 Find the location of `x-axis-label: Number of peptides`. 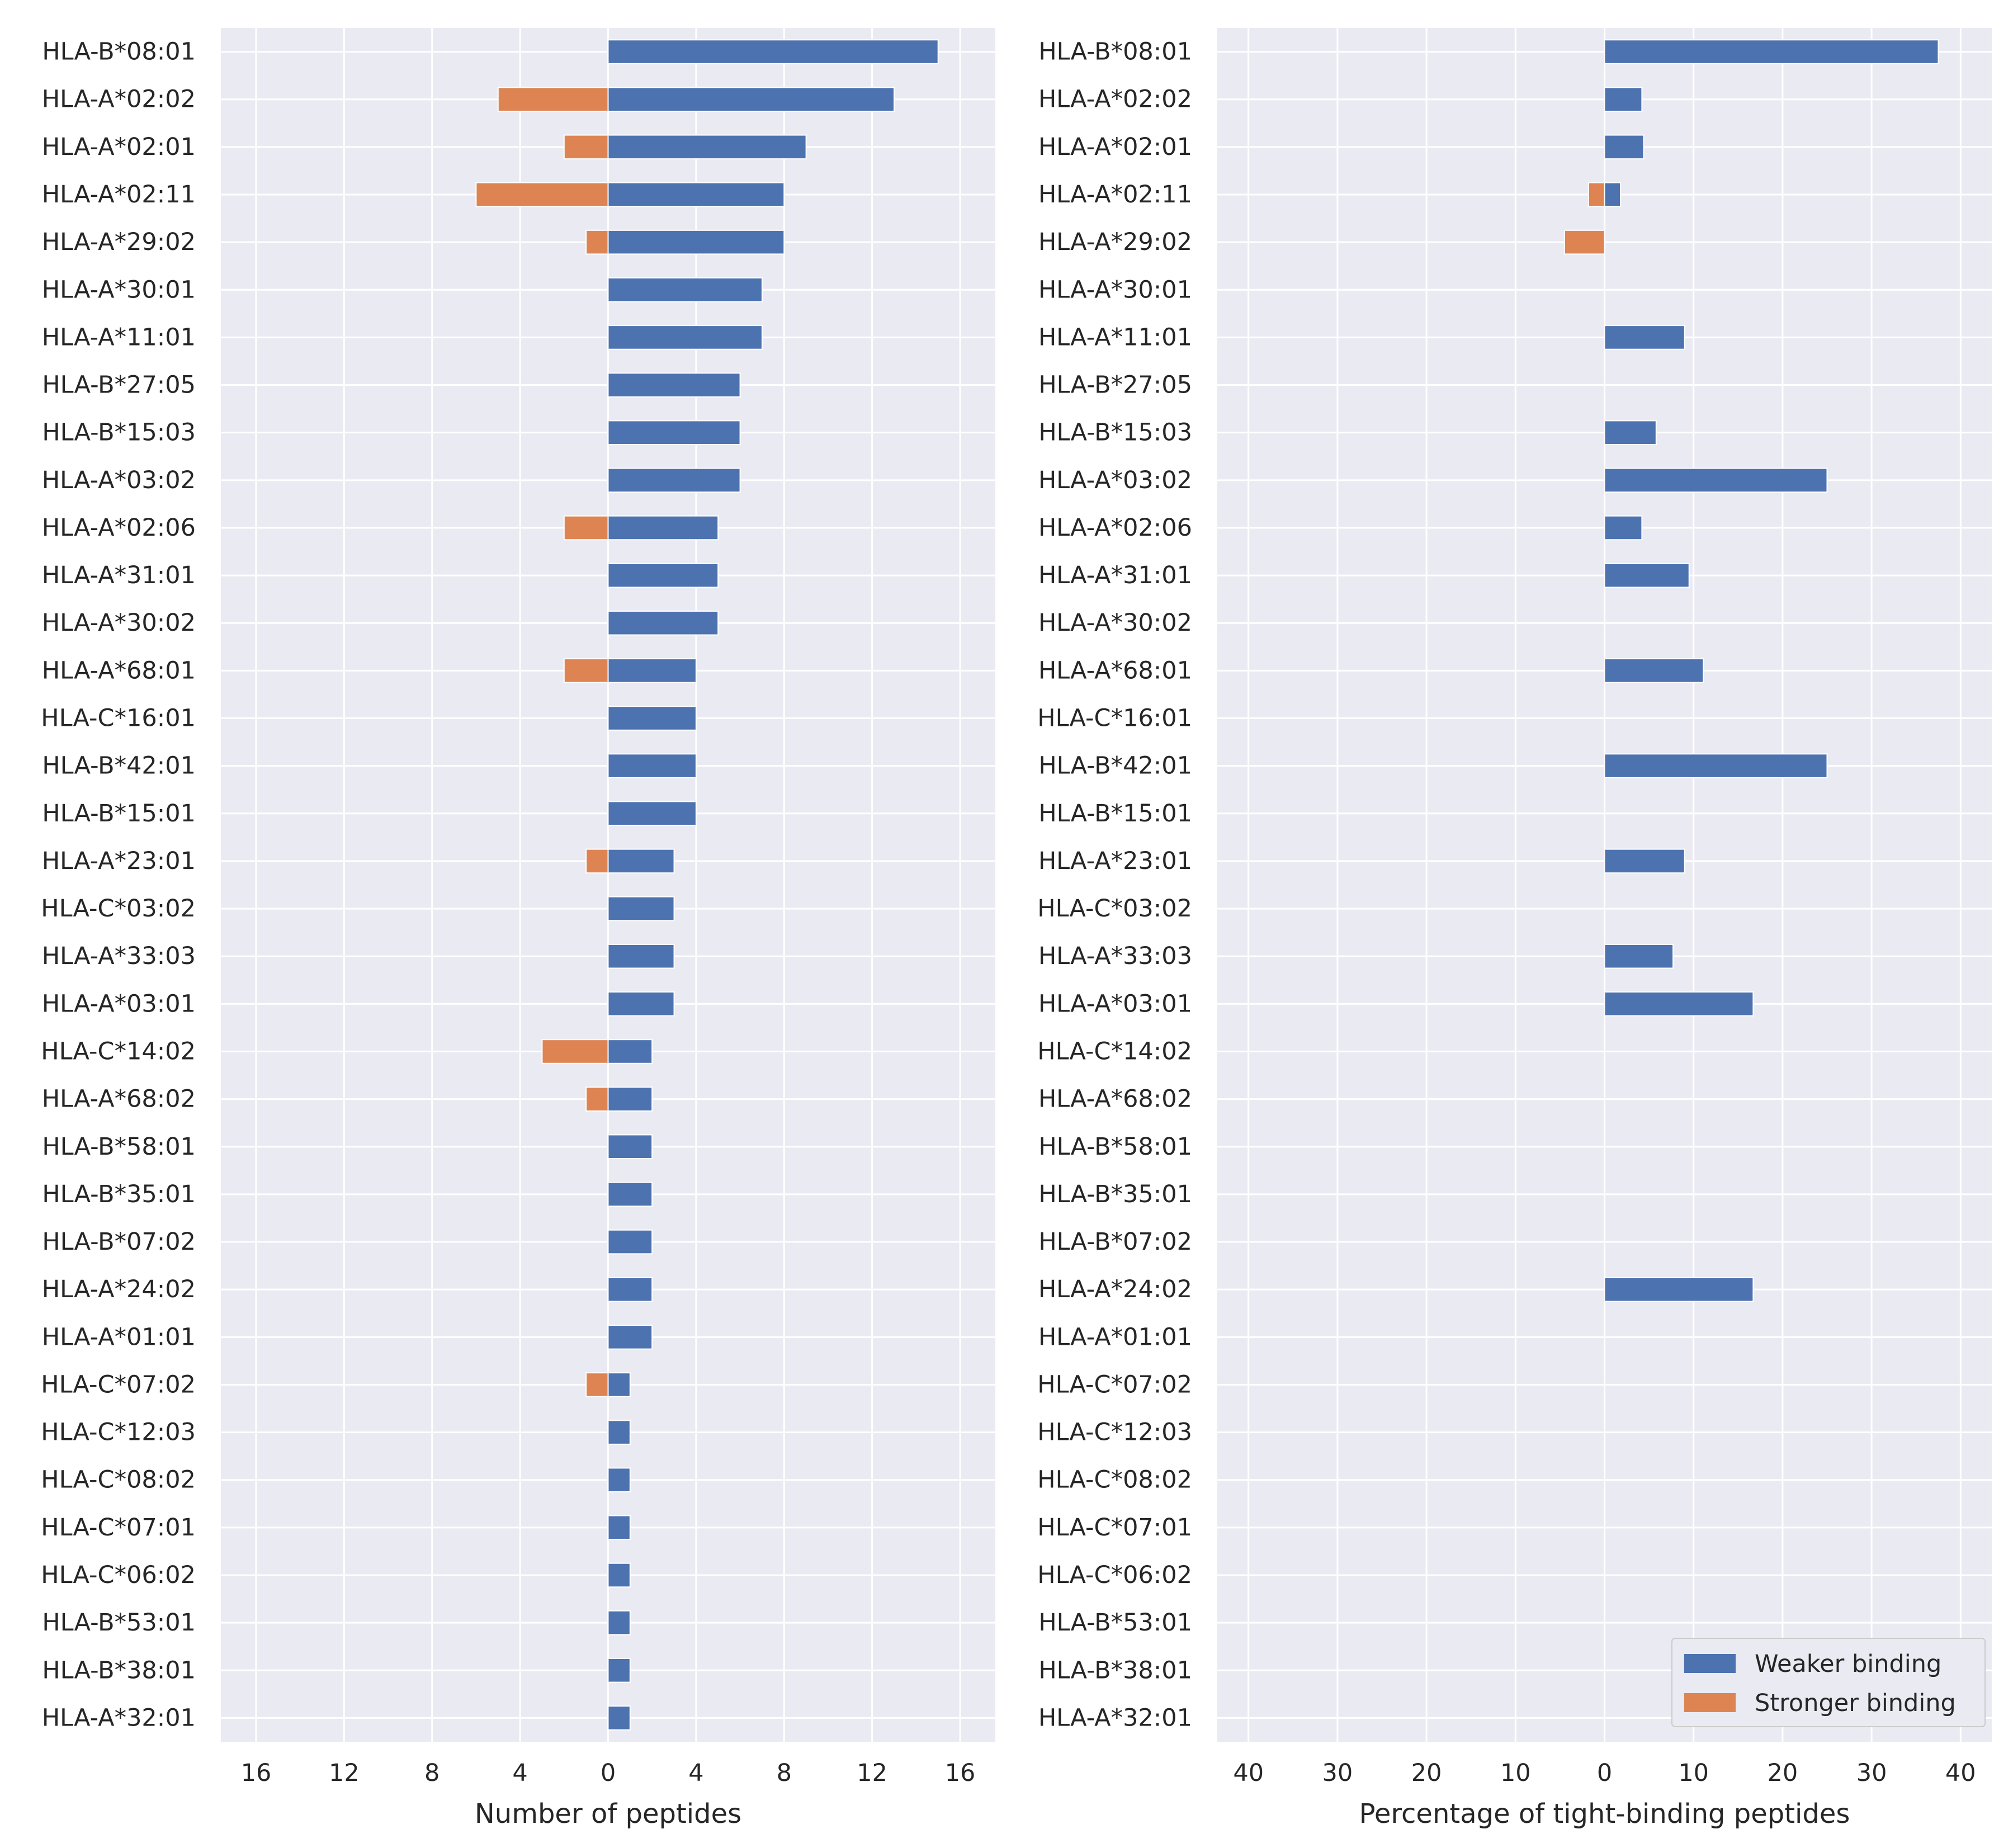

x-axis-label: Number of peptides is located at coordinates (608, 1814).